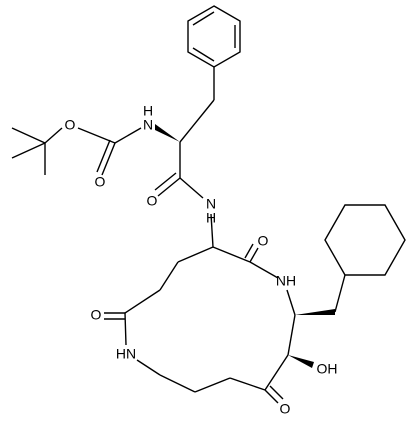 The width and height of the screenshot is (408, 427). I want to click on atom-label: NH, so click(286, 281).